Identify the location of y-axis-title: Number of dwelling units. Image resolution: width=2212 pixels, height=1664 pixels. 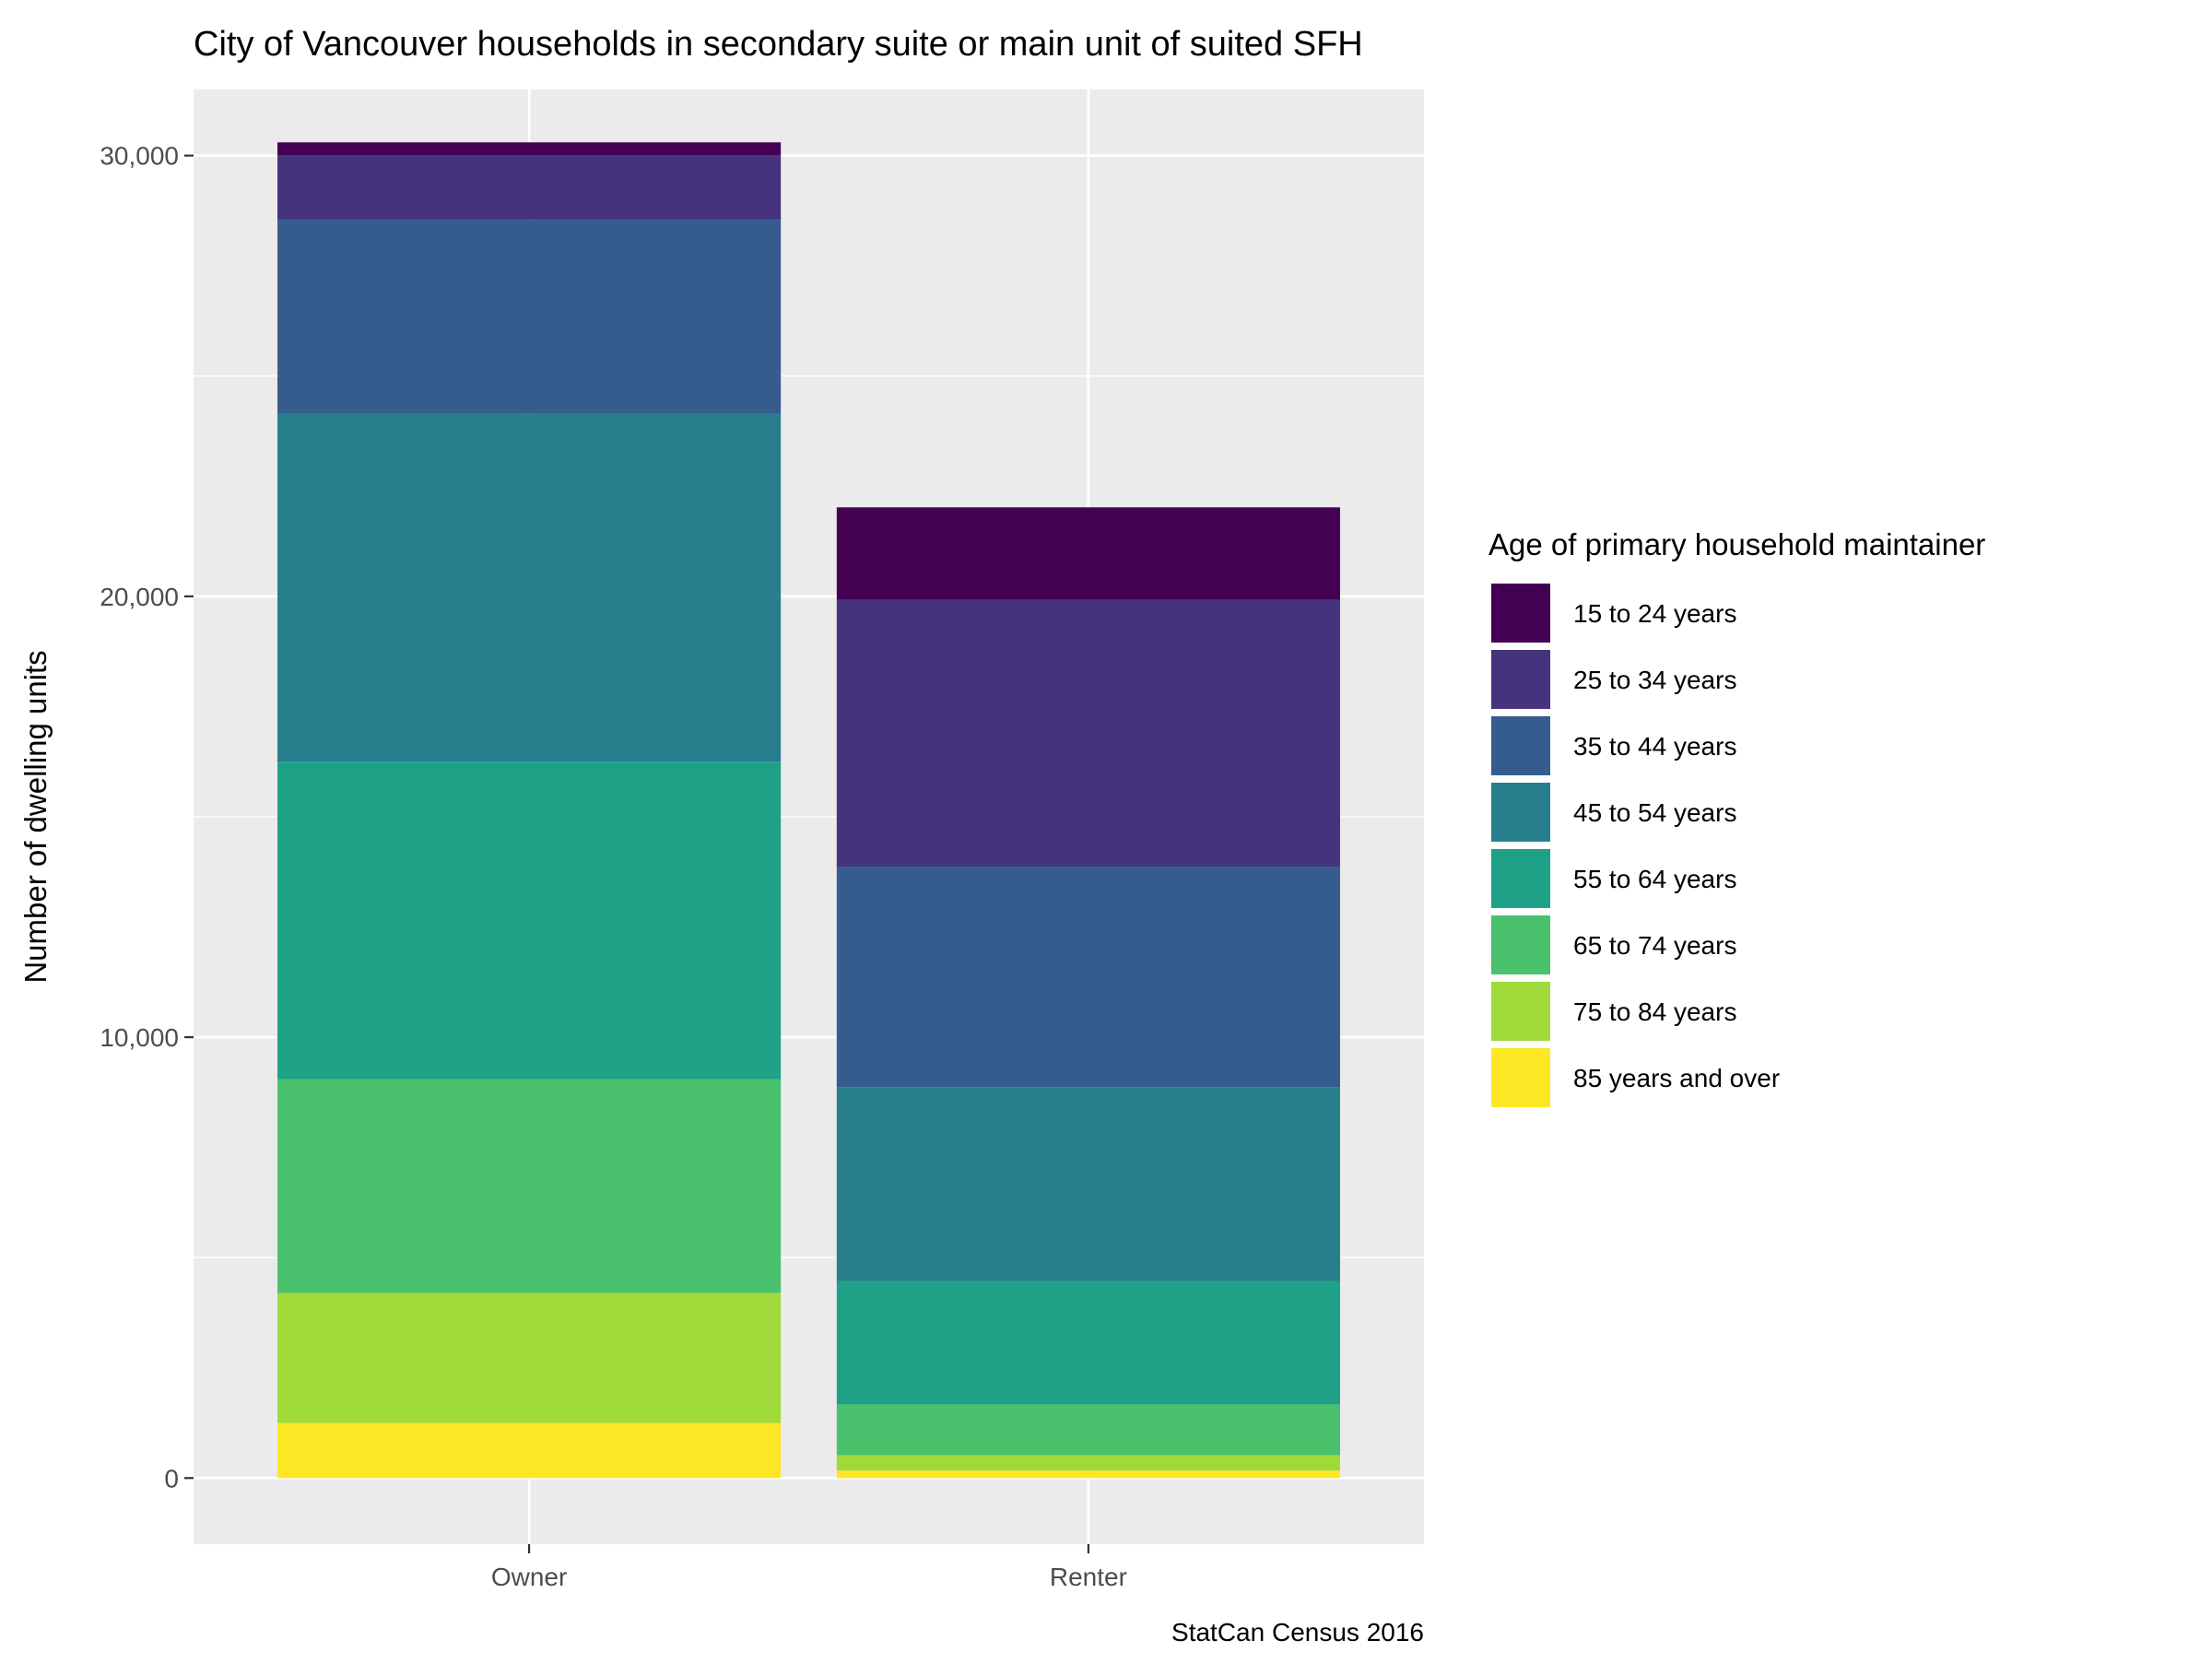
(35, 816).